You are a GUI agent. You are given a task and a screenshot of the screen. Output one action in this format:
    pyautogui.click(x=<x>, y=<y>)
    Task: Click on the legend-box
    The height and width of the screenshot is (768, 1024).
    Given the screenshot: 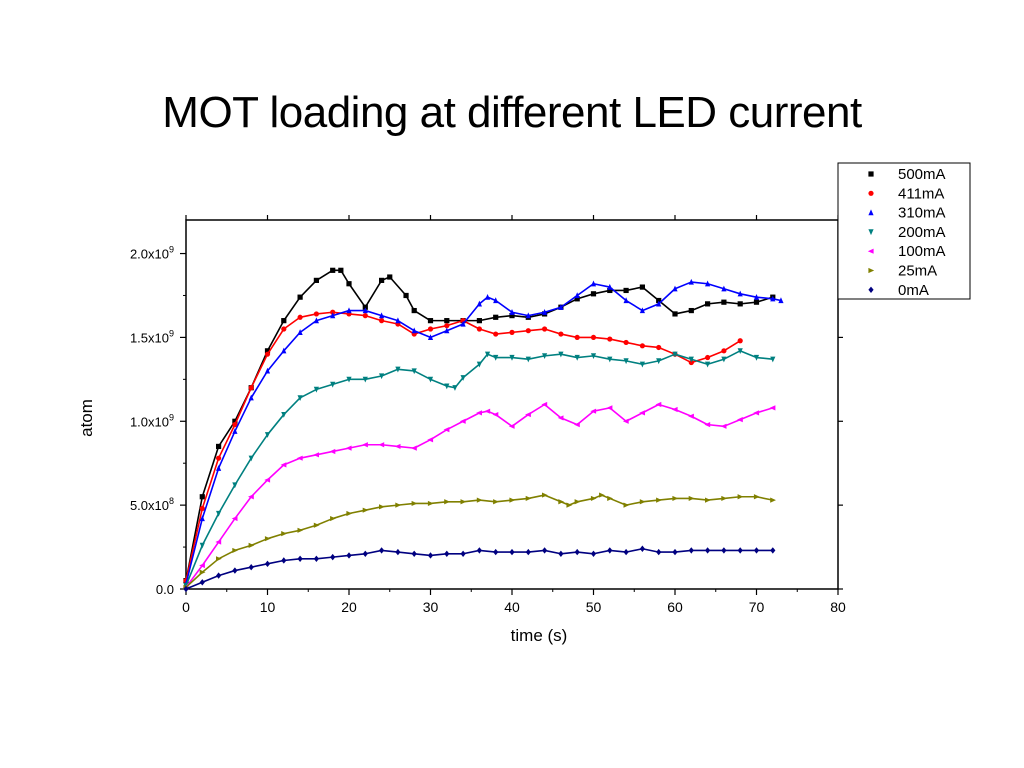 What is the action you would take?
    pyautogui.click(x=904, y=231)
    